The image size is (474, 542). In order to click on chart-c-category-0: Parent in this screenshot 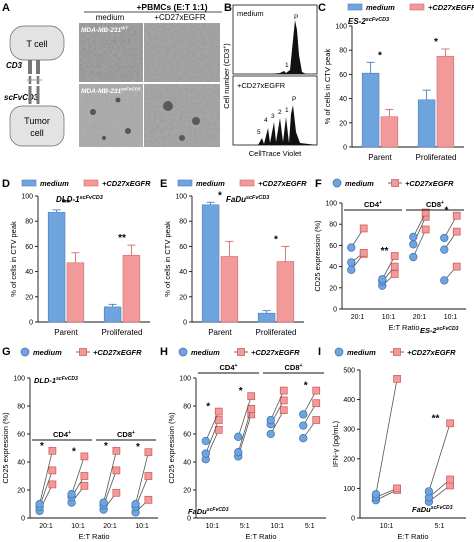, I will do `click(380, 157)`.